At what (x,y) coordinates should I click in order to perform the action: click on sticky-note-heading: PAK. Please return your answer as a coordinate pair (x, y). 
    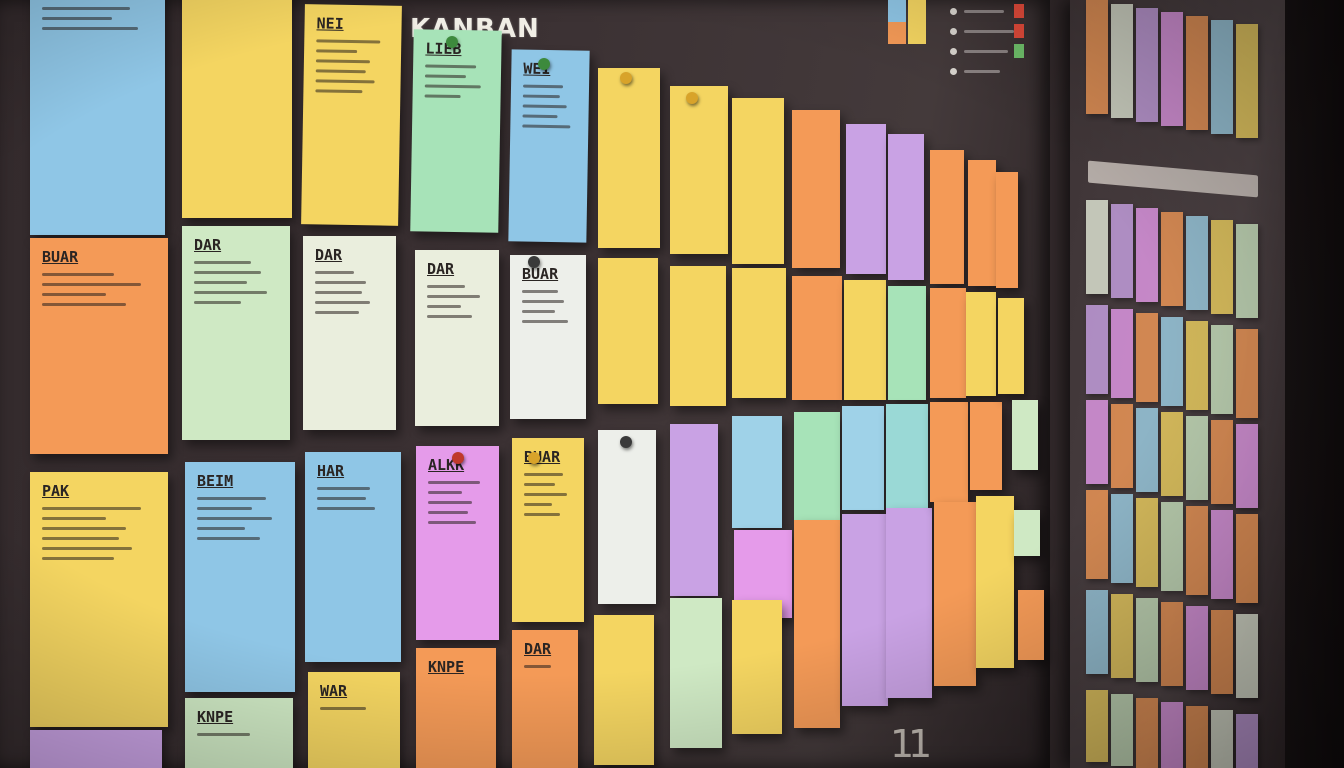
    Looking at the image, I should click on (56, 491).